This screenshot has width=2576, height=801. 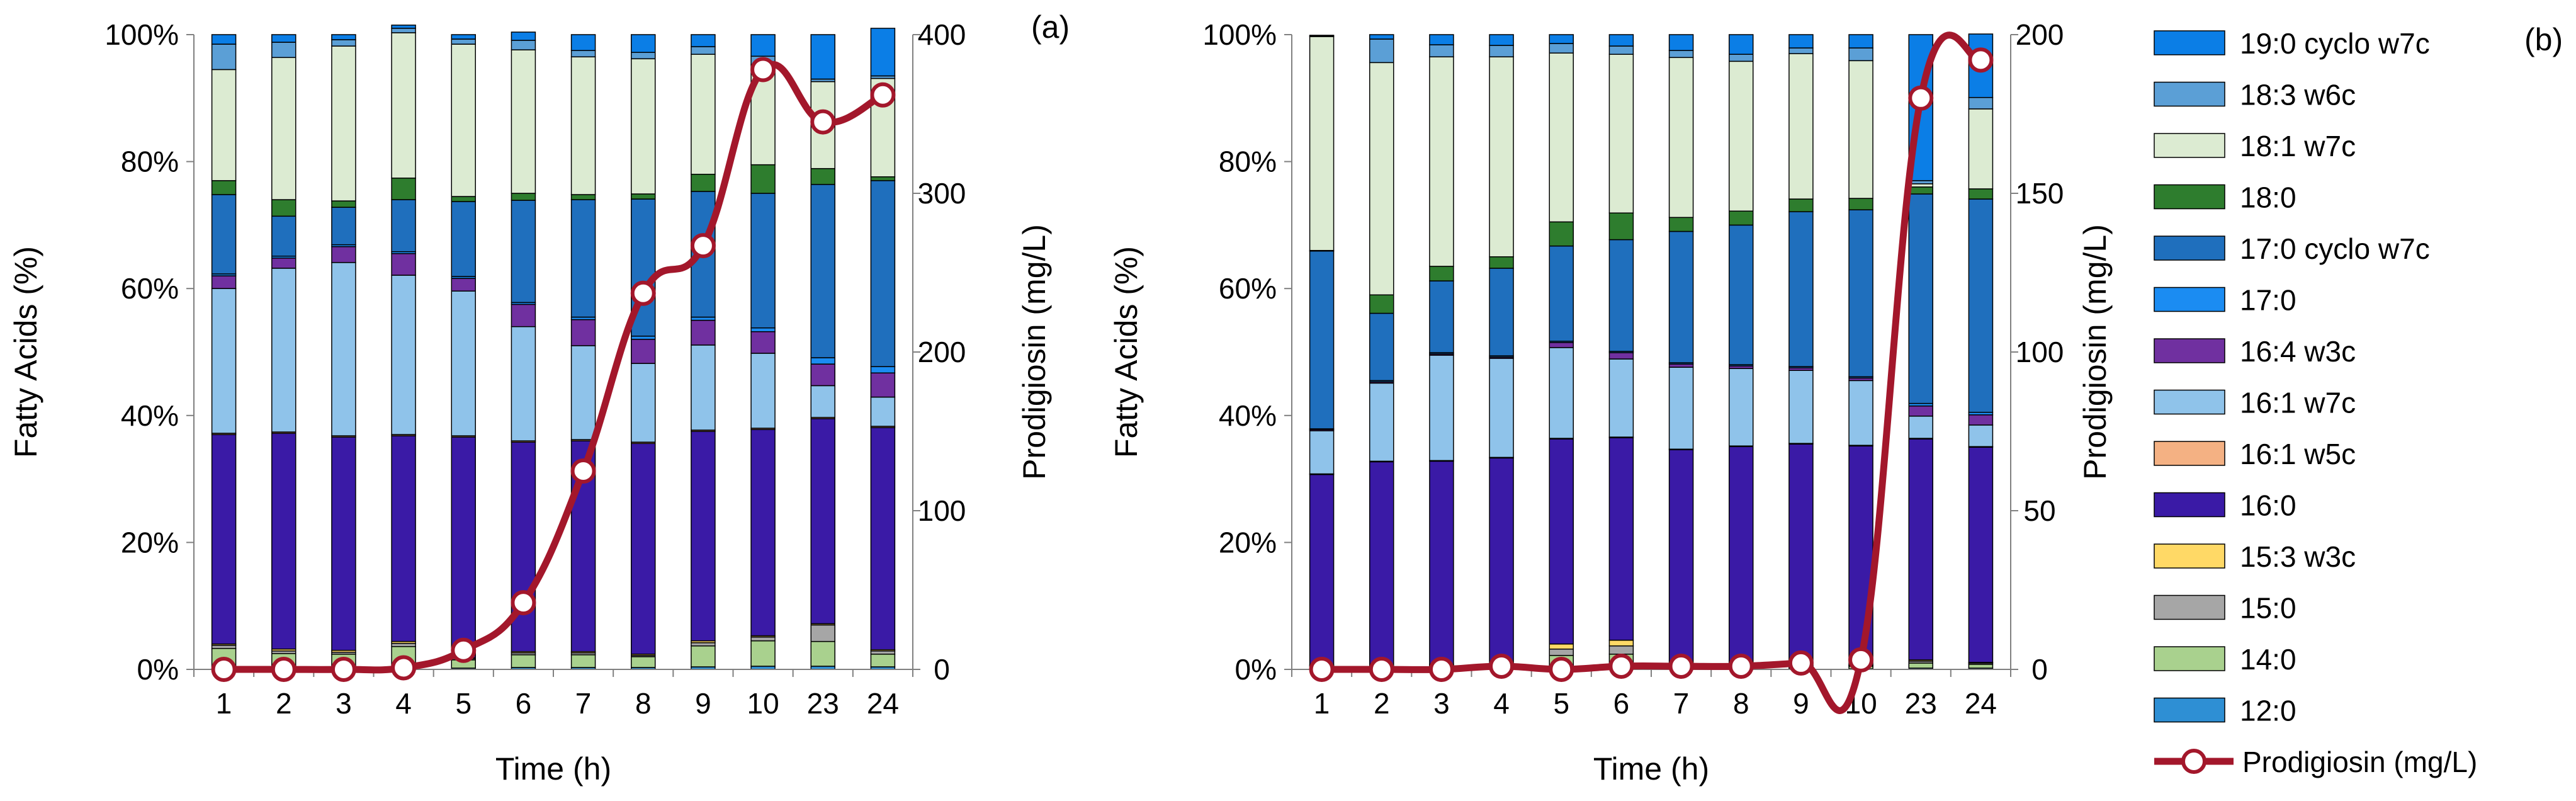 I want to click on legend-label: 16:1 w5c, so click(x=2298, y=454).